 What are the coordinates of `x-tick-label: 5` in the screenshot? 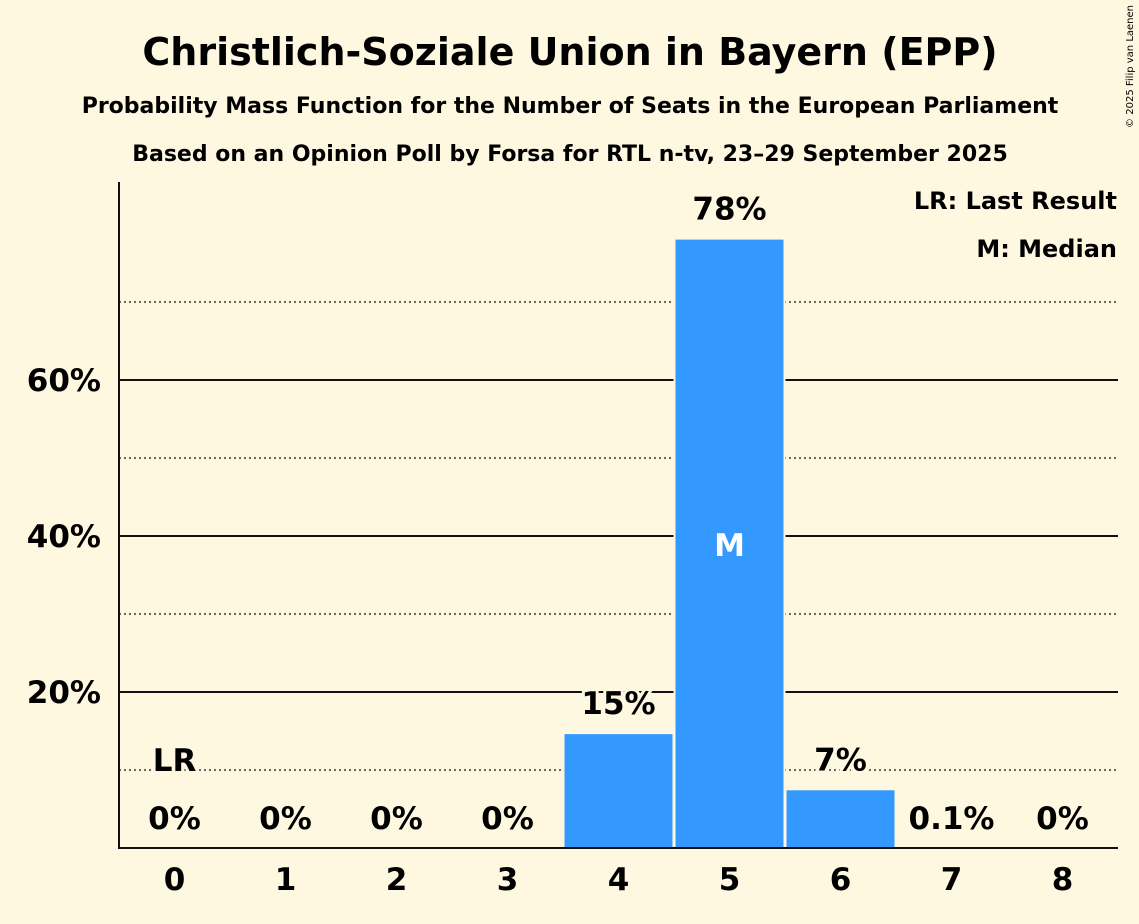 It's located at (730, 880).